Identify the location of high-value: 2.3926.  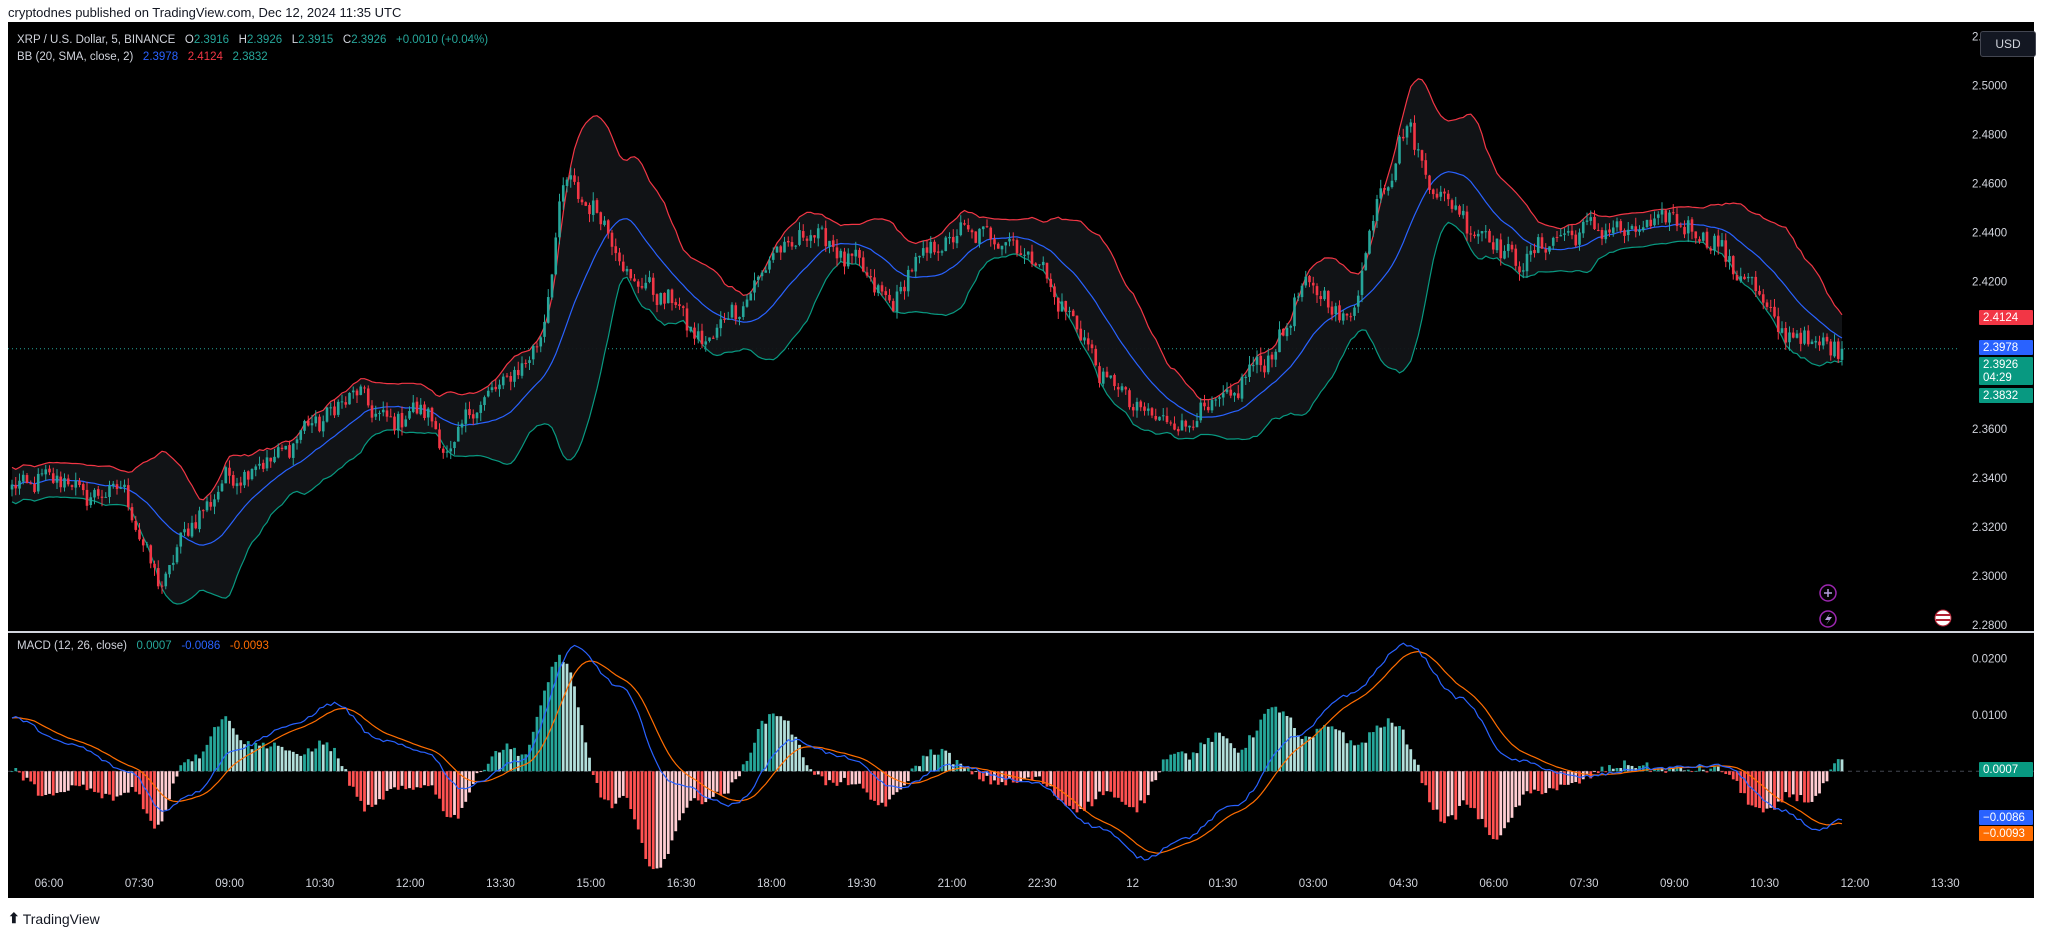
(264, 40).